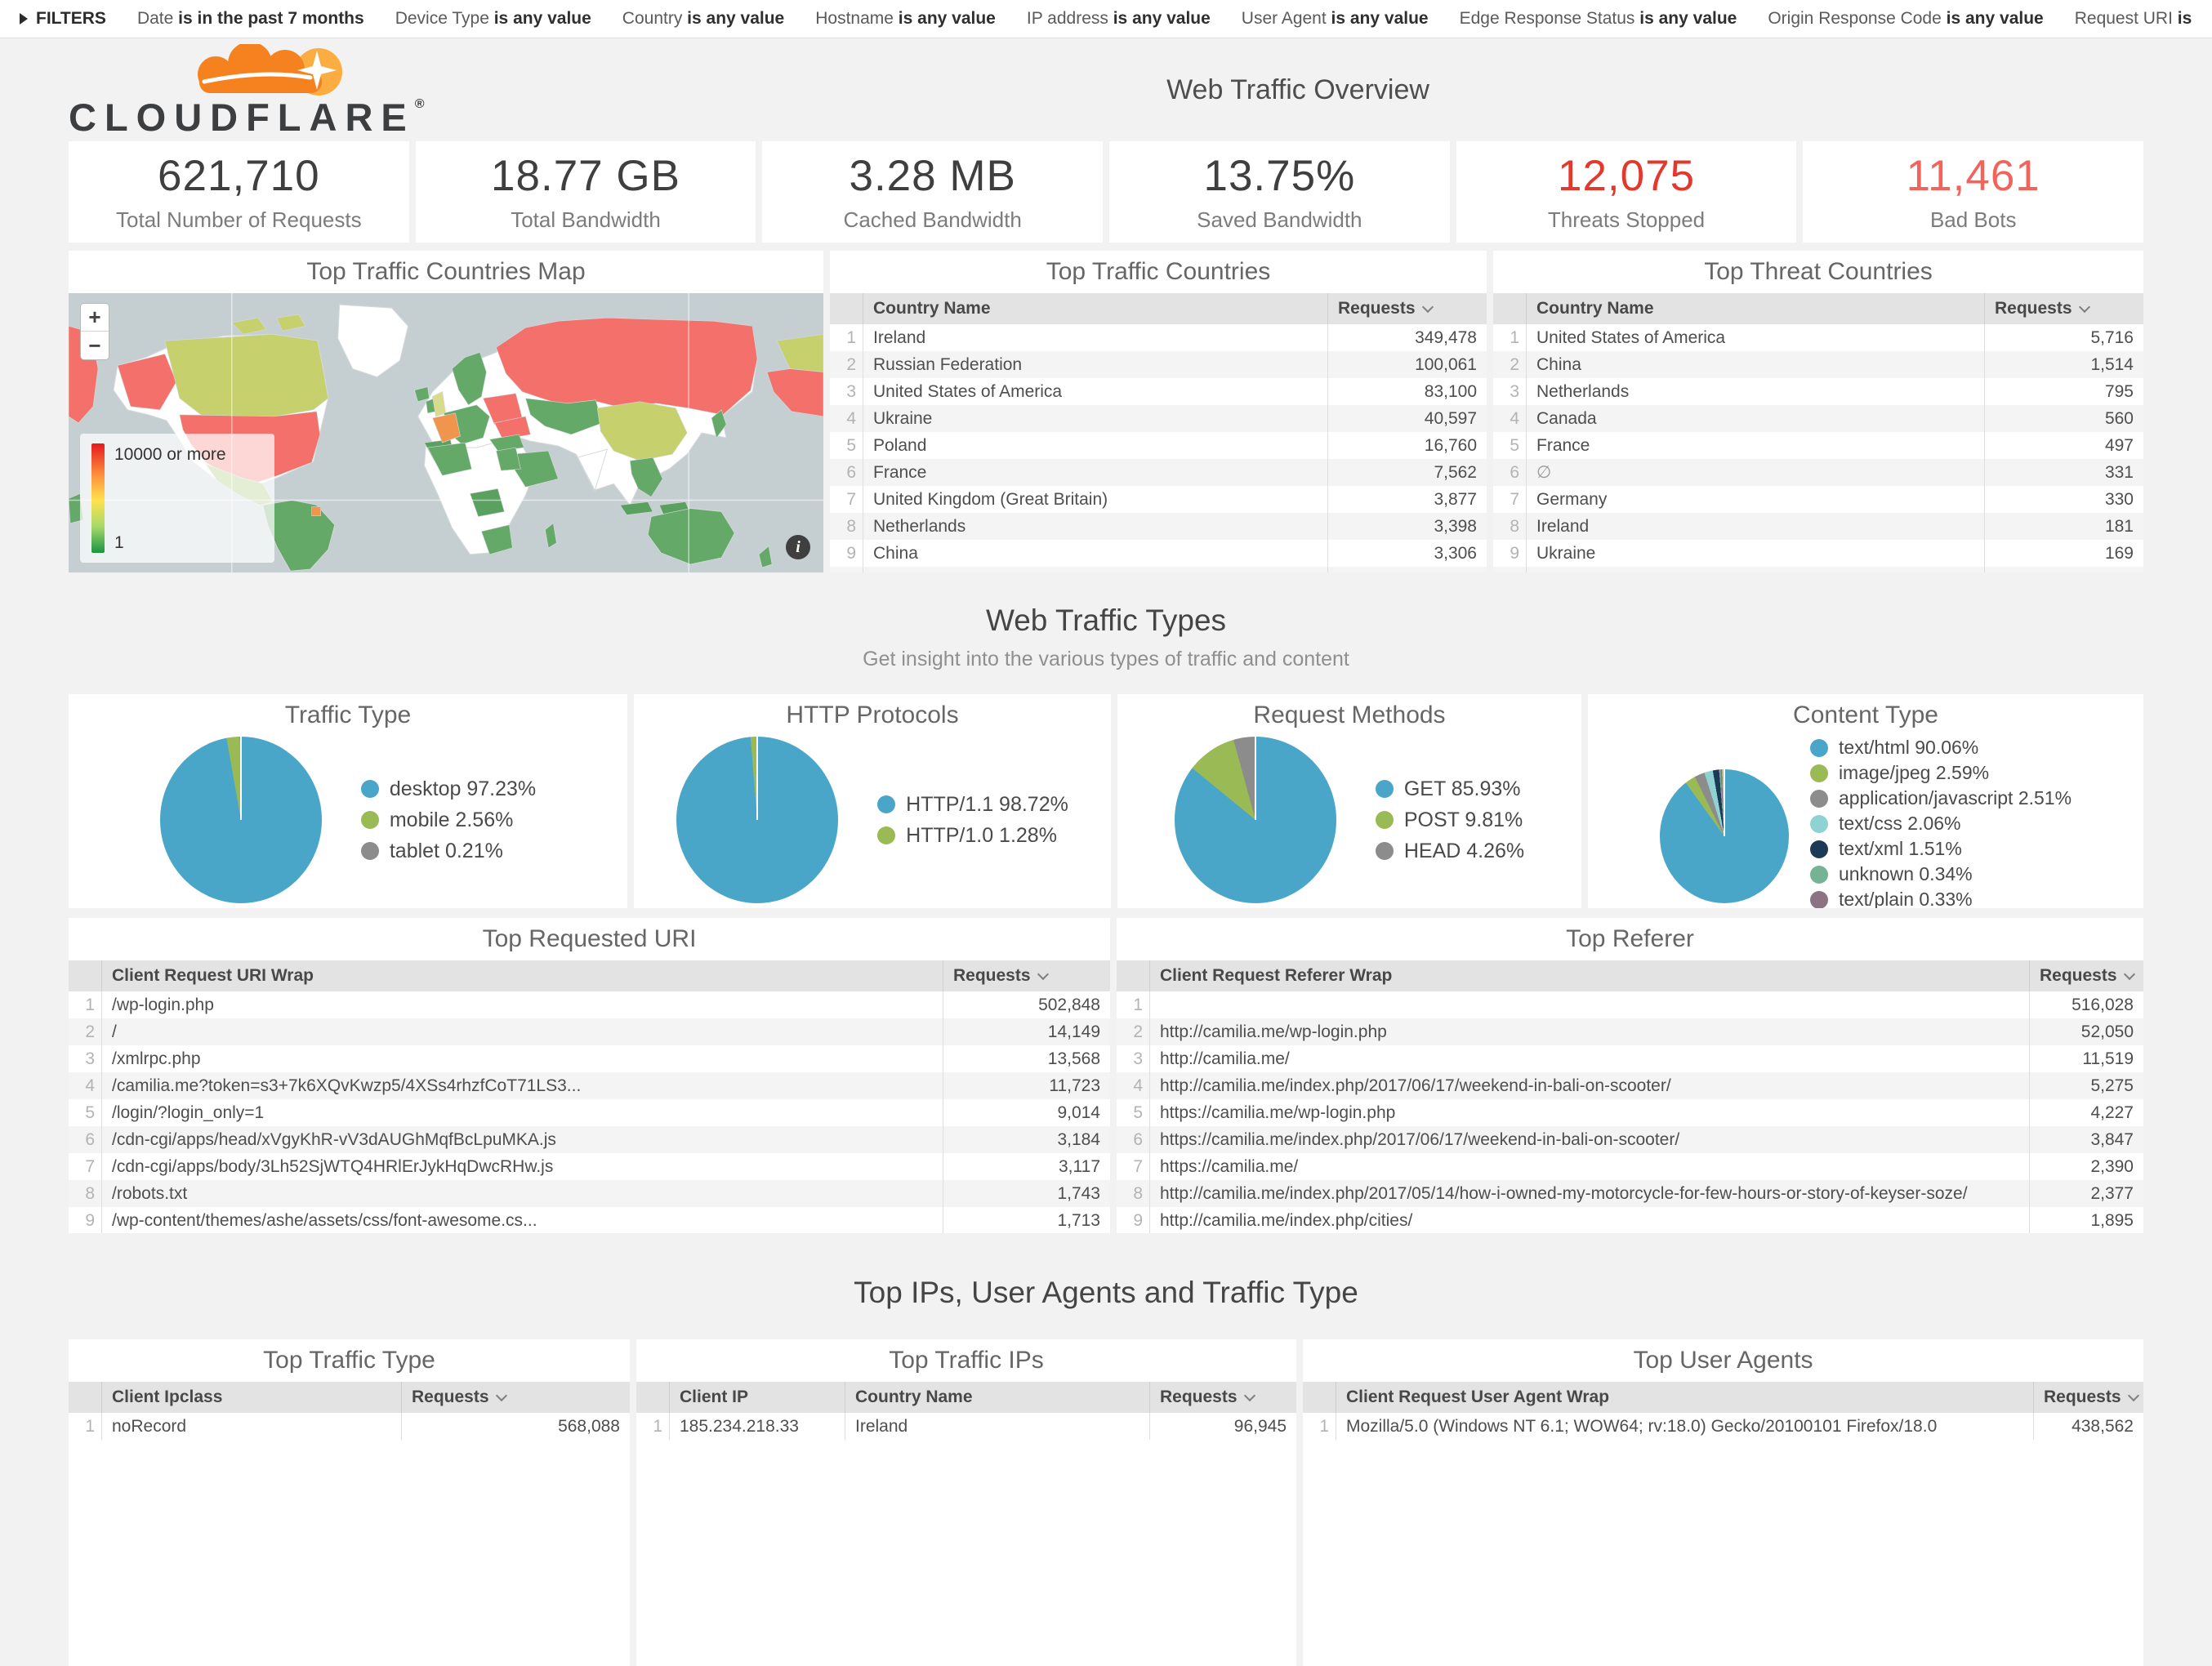  I want to click on legend-item: application/javascript 2.51%, so click(1940, 798).